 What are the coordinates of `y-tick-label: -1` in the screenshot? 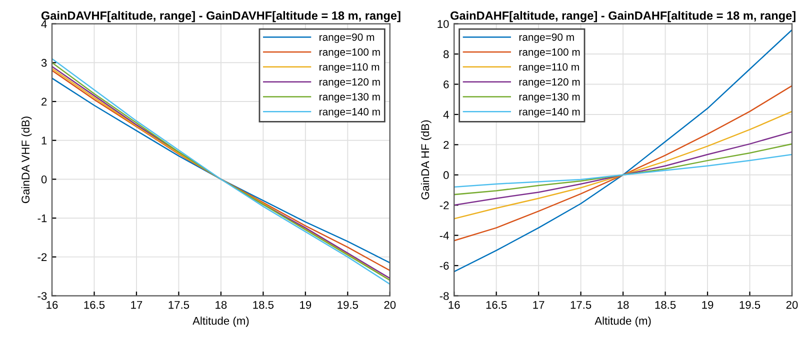 It's located at (42, 218).